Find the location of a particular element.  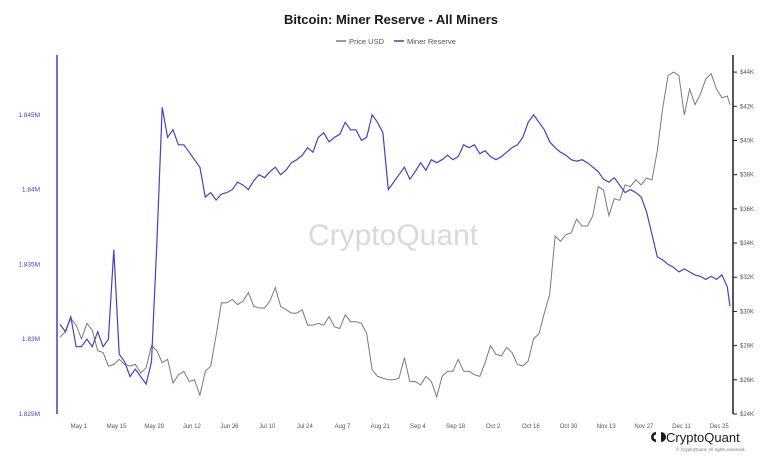

x-tick-label: May 1 is located at coordinates (79, 427).